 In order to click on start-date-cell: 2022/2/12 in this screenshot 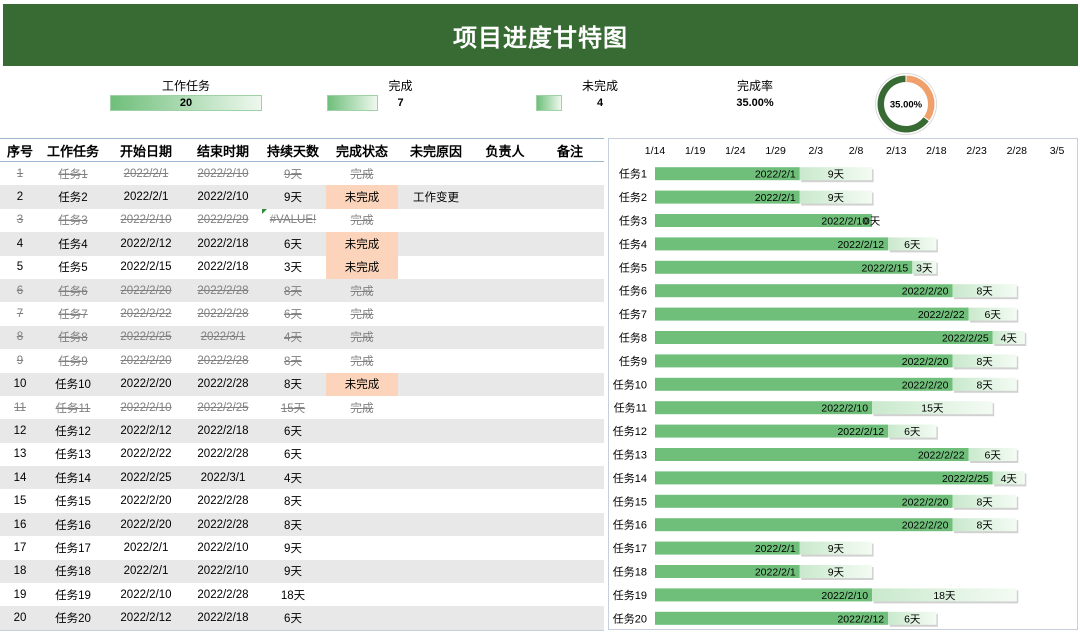, I will do `click(146, 617)`.